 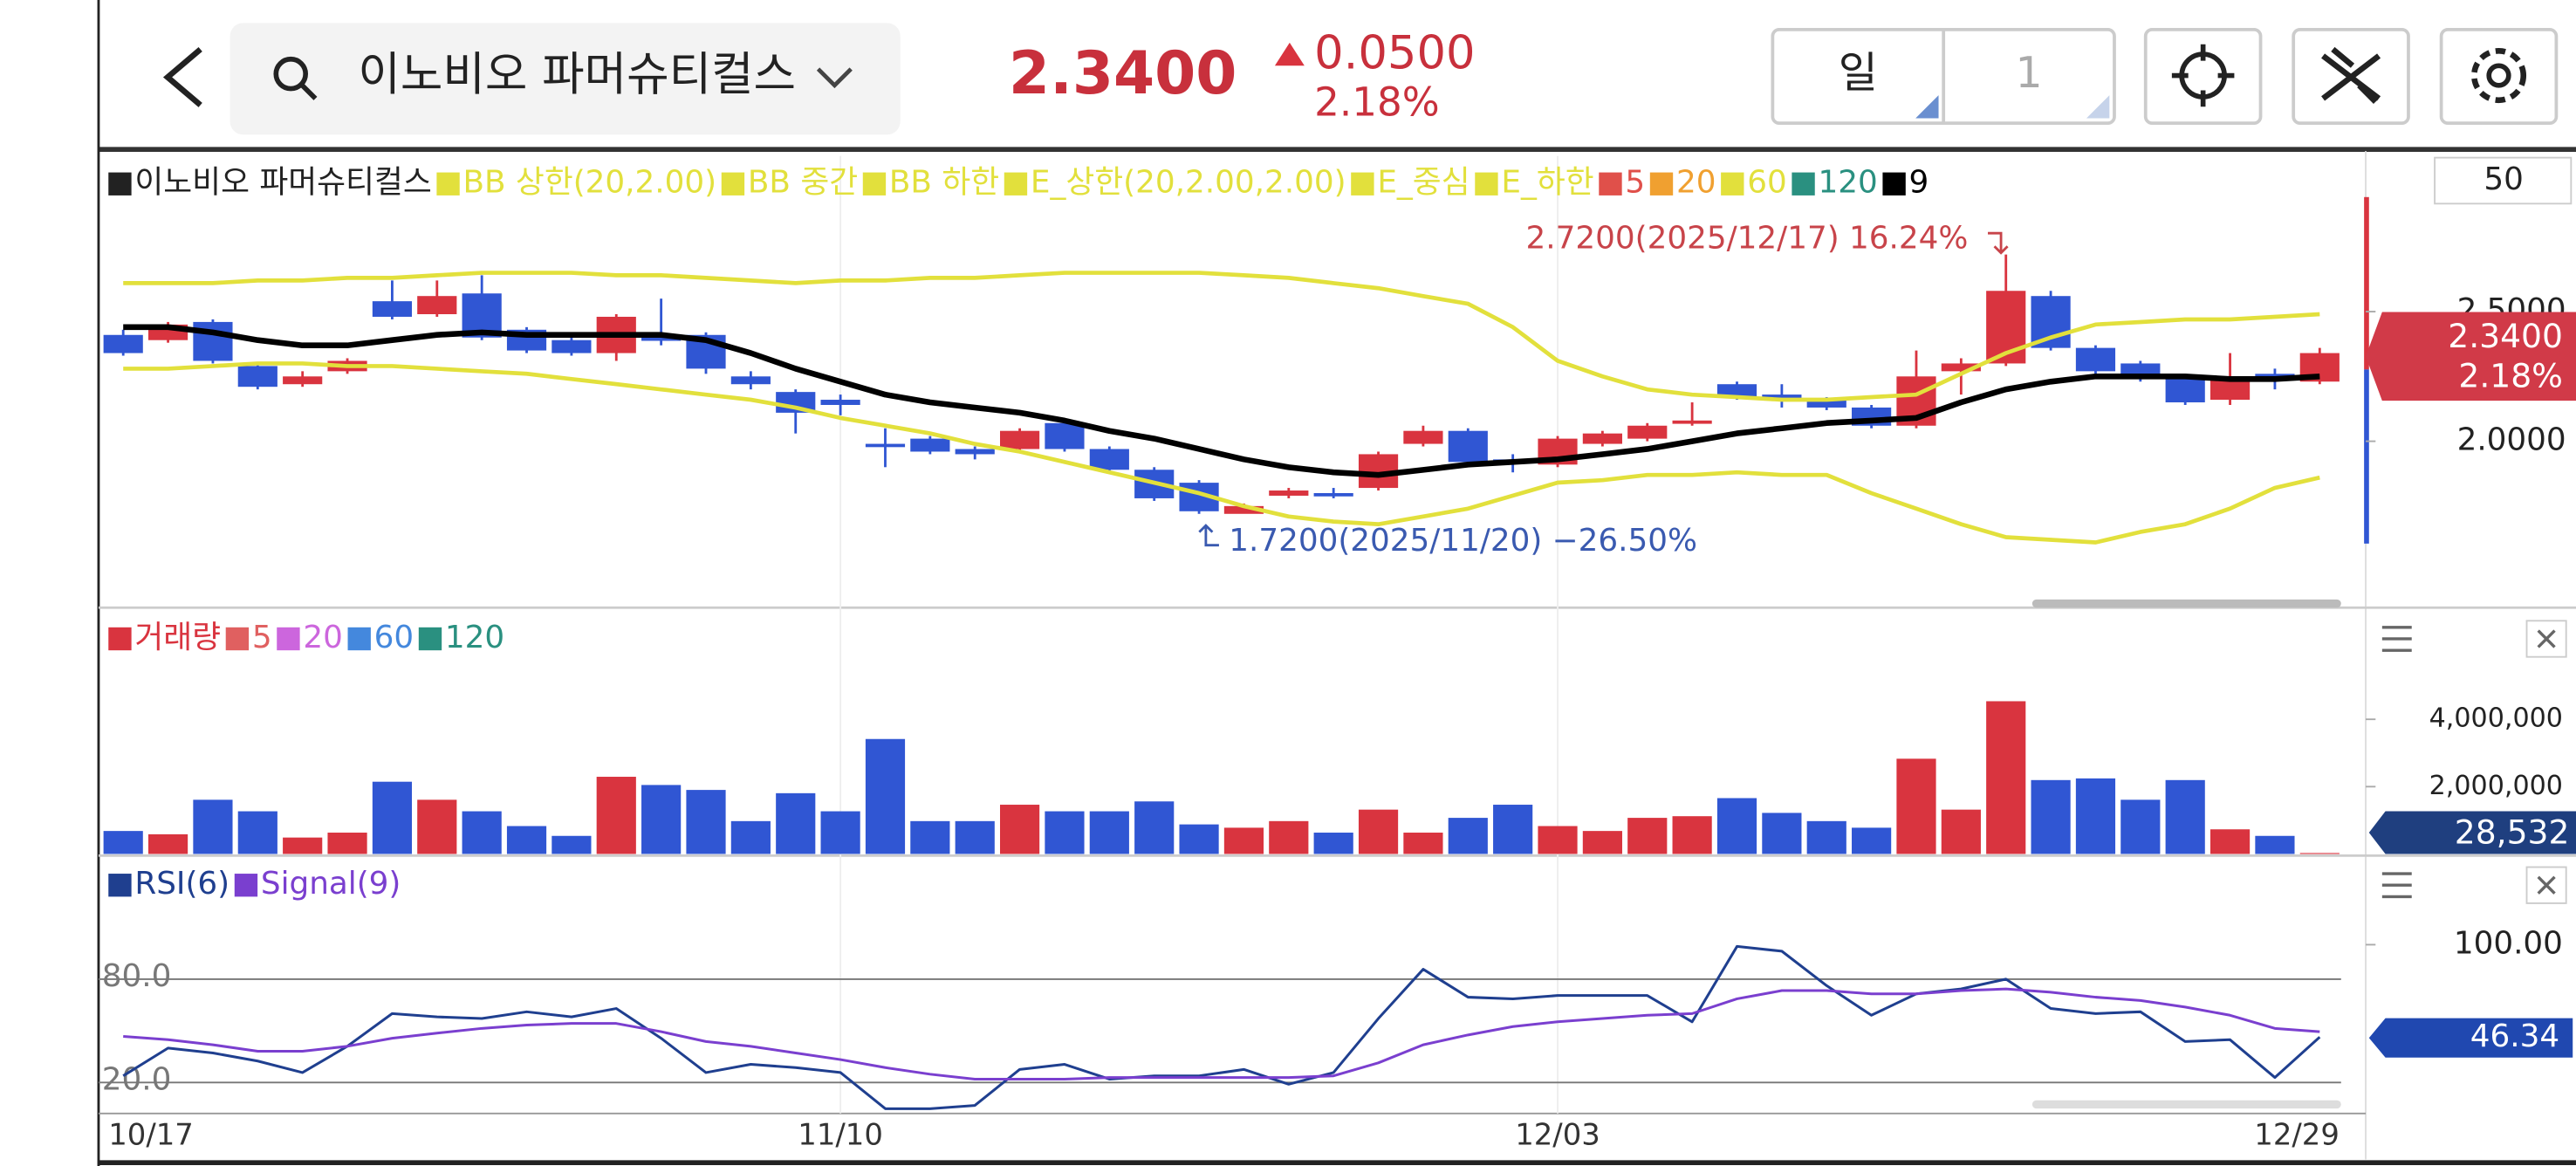 I want to click on settings-button, so click(x=2499, y=76).